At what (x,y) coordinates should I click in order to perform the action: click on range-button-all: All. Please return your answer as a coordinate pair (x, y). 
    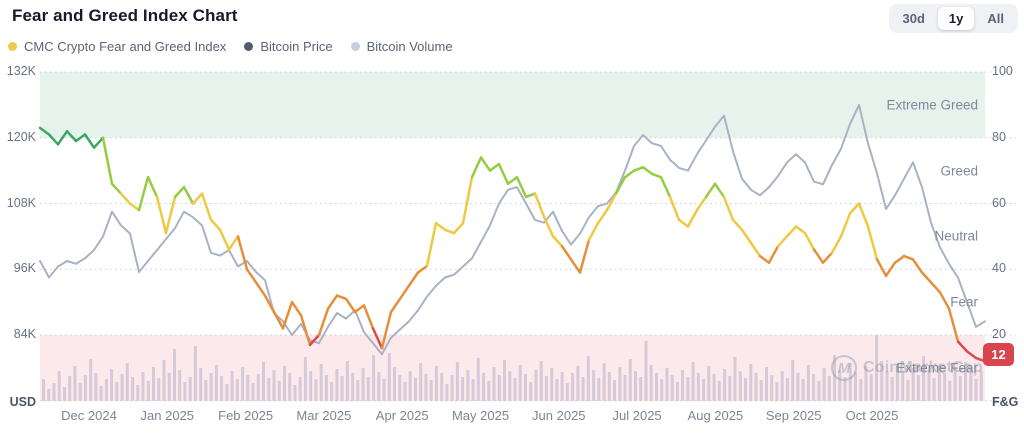
    Looking at the image, I should click on (995, 18).